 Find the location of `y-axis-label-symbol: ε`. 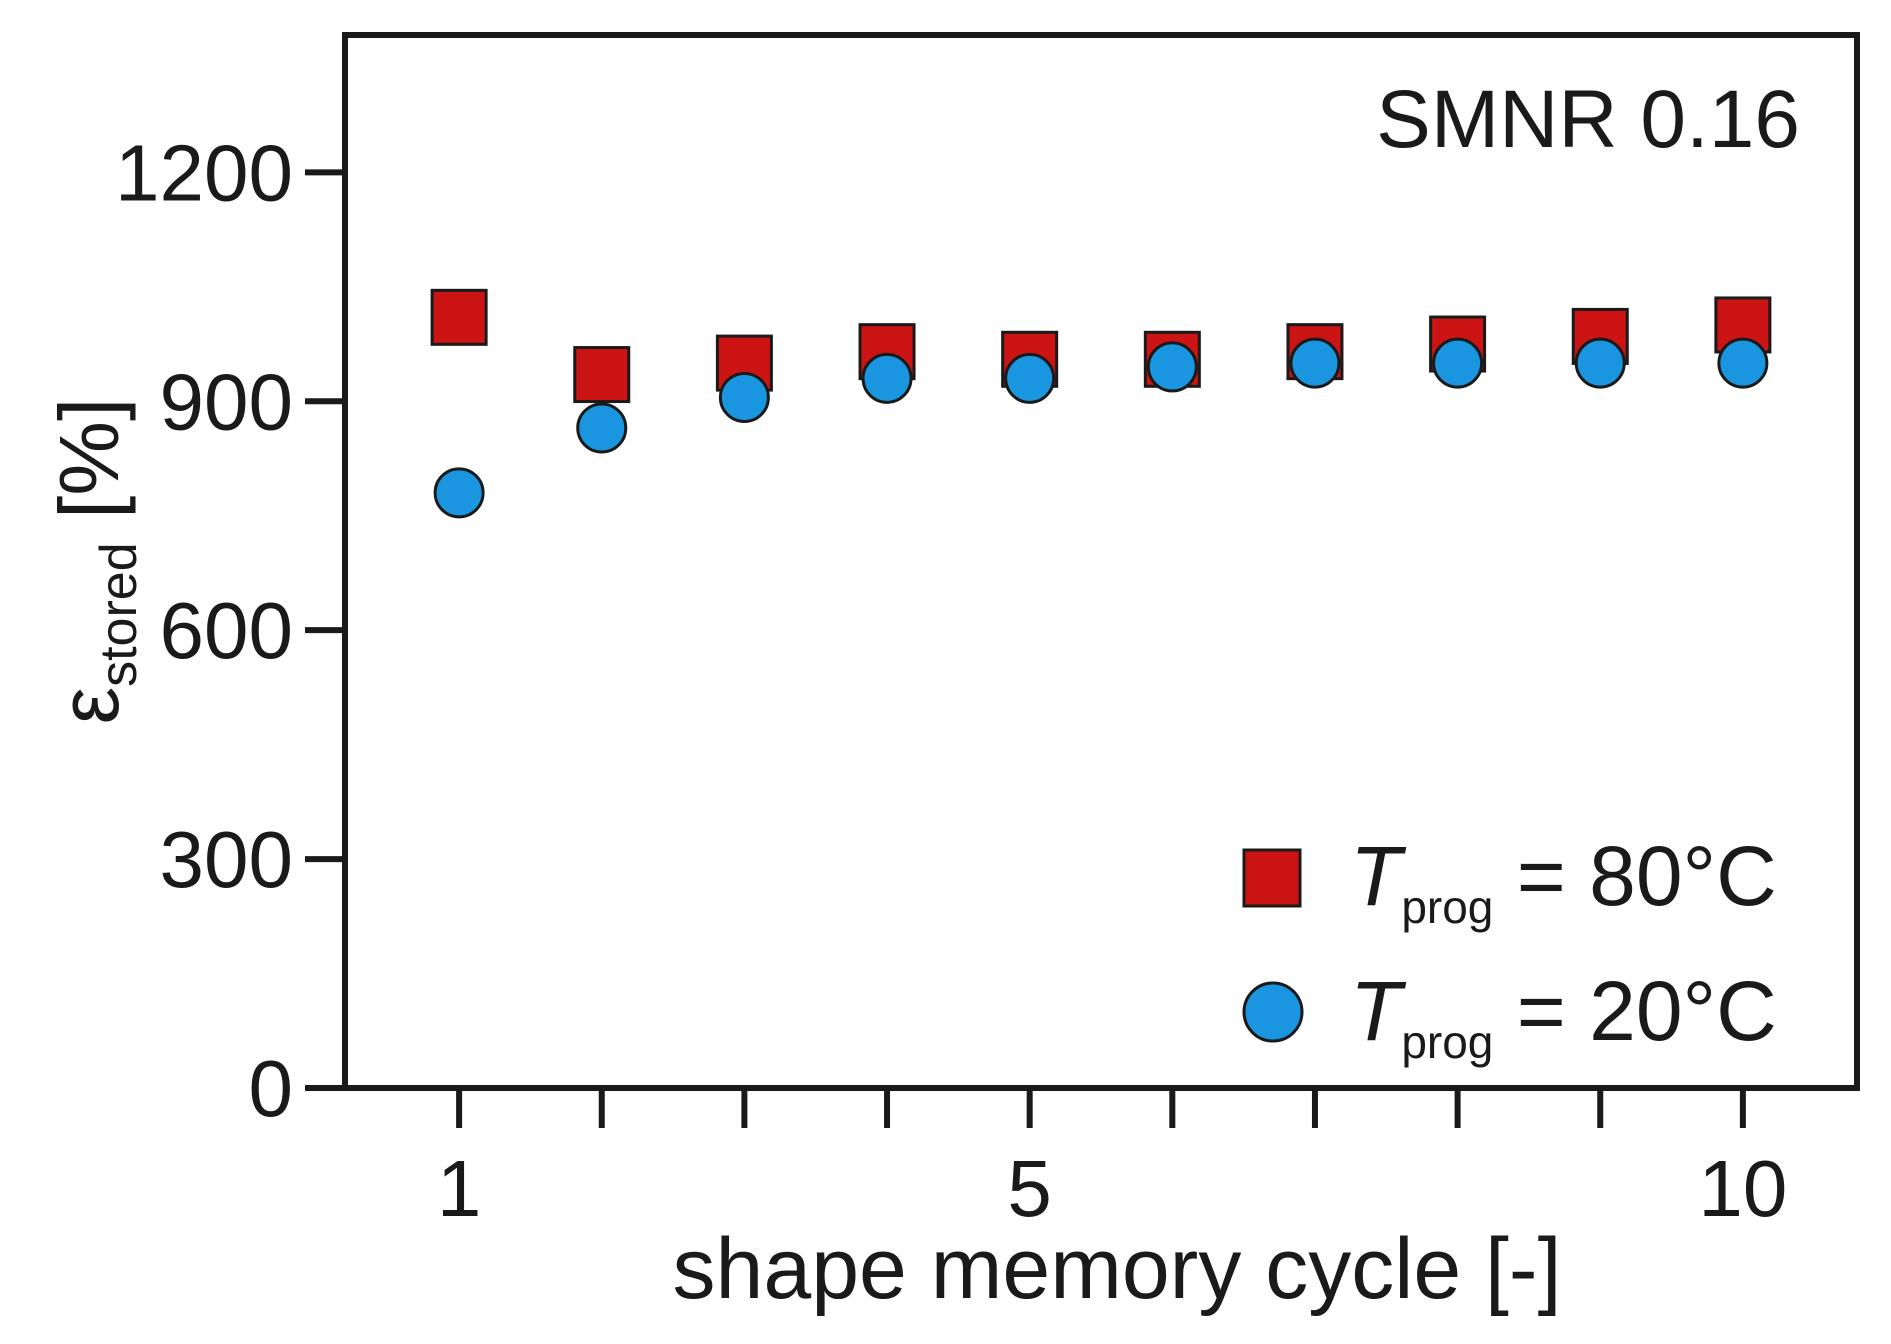

y-axis-label-symbol: ε is located at coordinates (89, 705).